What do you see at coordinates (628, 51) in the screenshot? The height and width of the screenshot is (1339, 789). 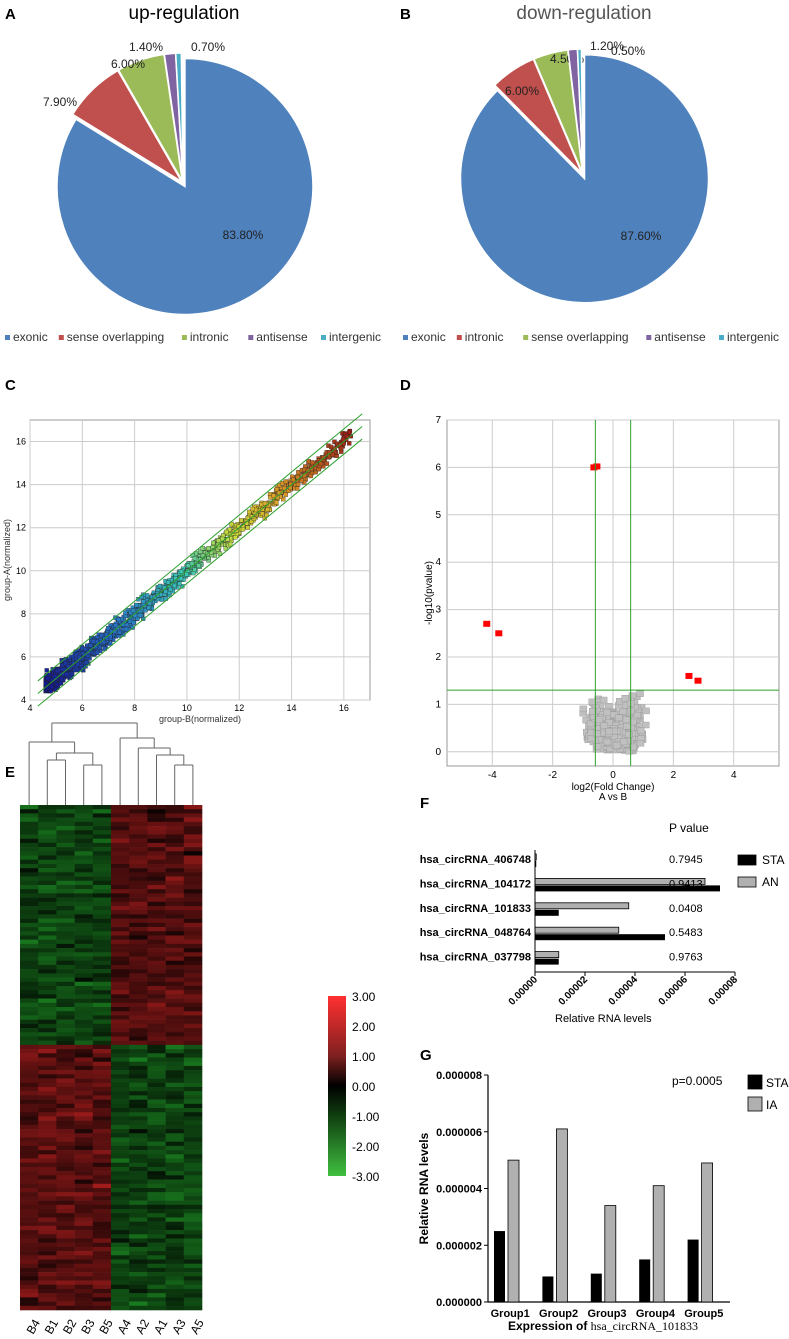 I see `pie-label-intergenic: 0.50%` at bounding box center [628, 51].